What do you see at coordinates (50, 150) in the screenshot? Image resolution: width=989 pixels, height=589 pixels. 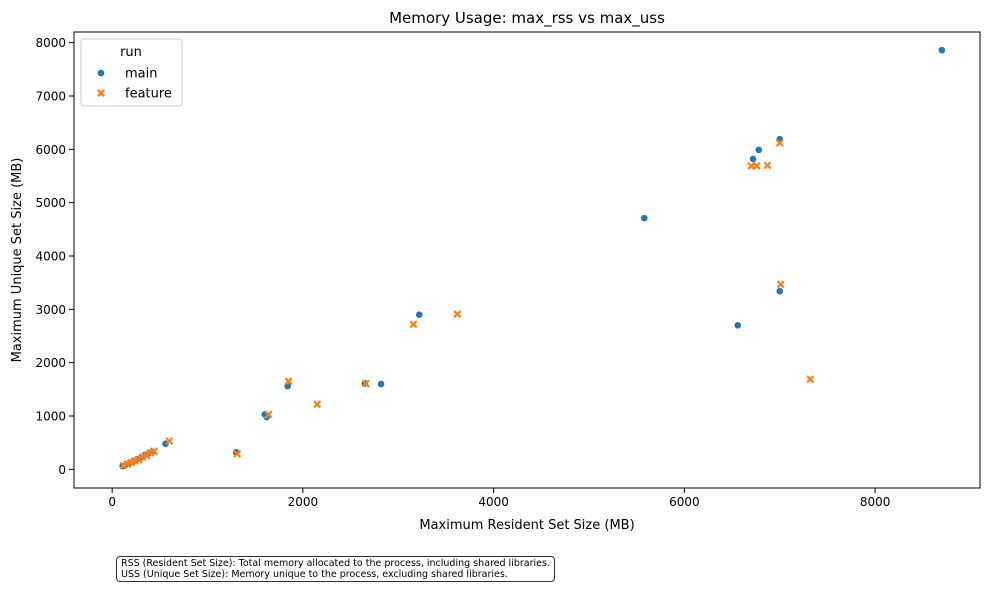 I see `y-tick-label: 6000` at bounding box center [50, 150].